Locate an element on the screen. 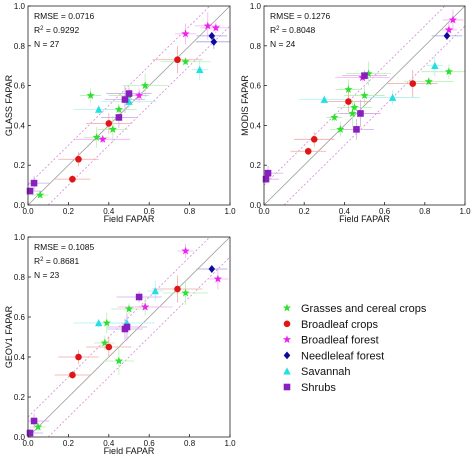 The image size is (474, 462). legend-label: Savannah is located at coordinates (326, 372).